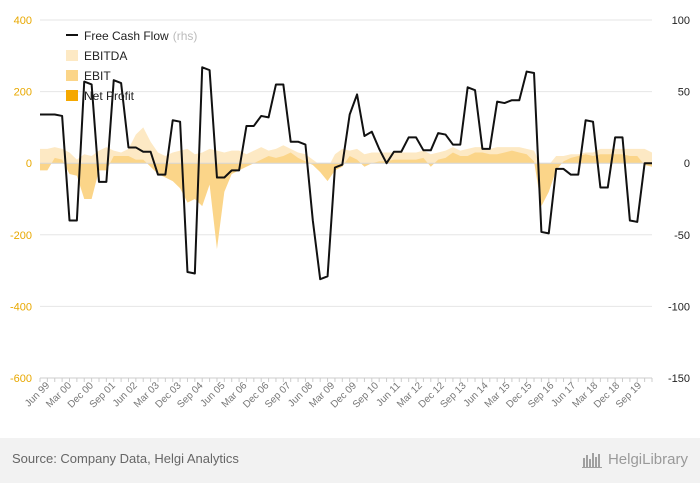 Image resolution: width=700 pixels, height=483 pixels. I want to click on brand-logo: HelgiLibrary, so click(634, 459).